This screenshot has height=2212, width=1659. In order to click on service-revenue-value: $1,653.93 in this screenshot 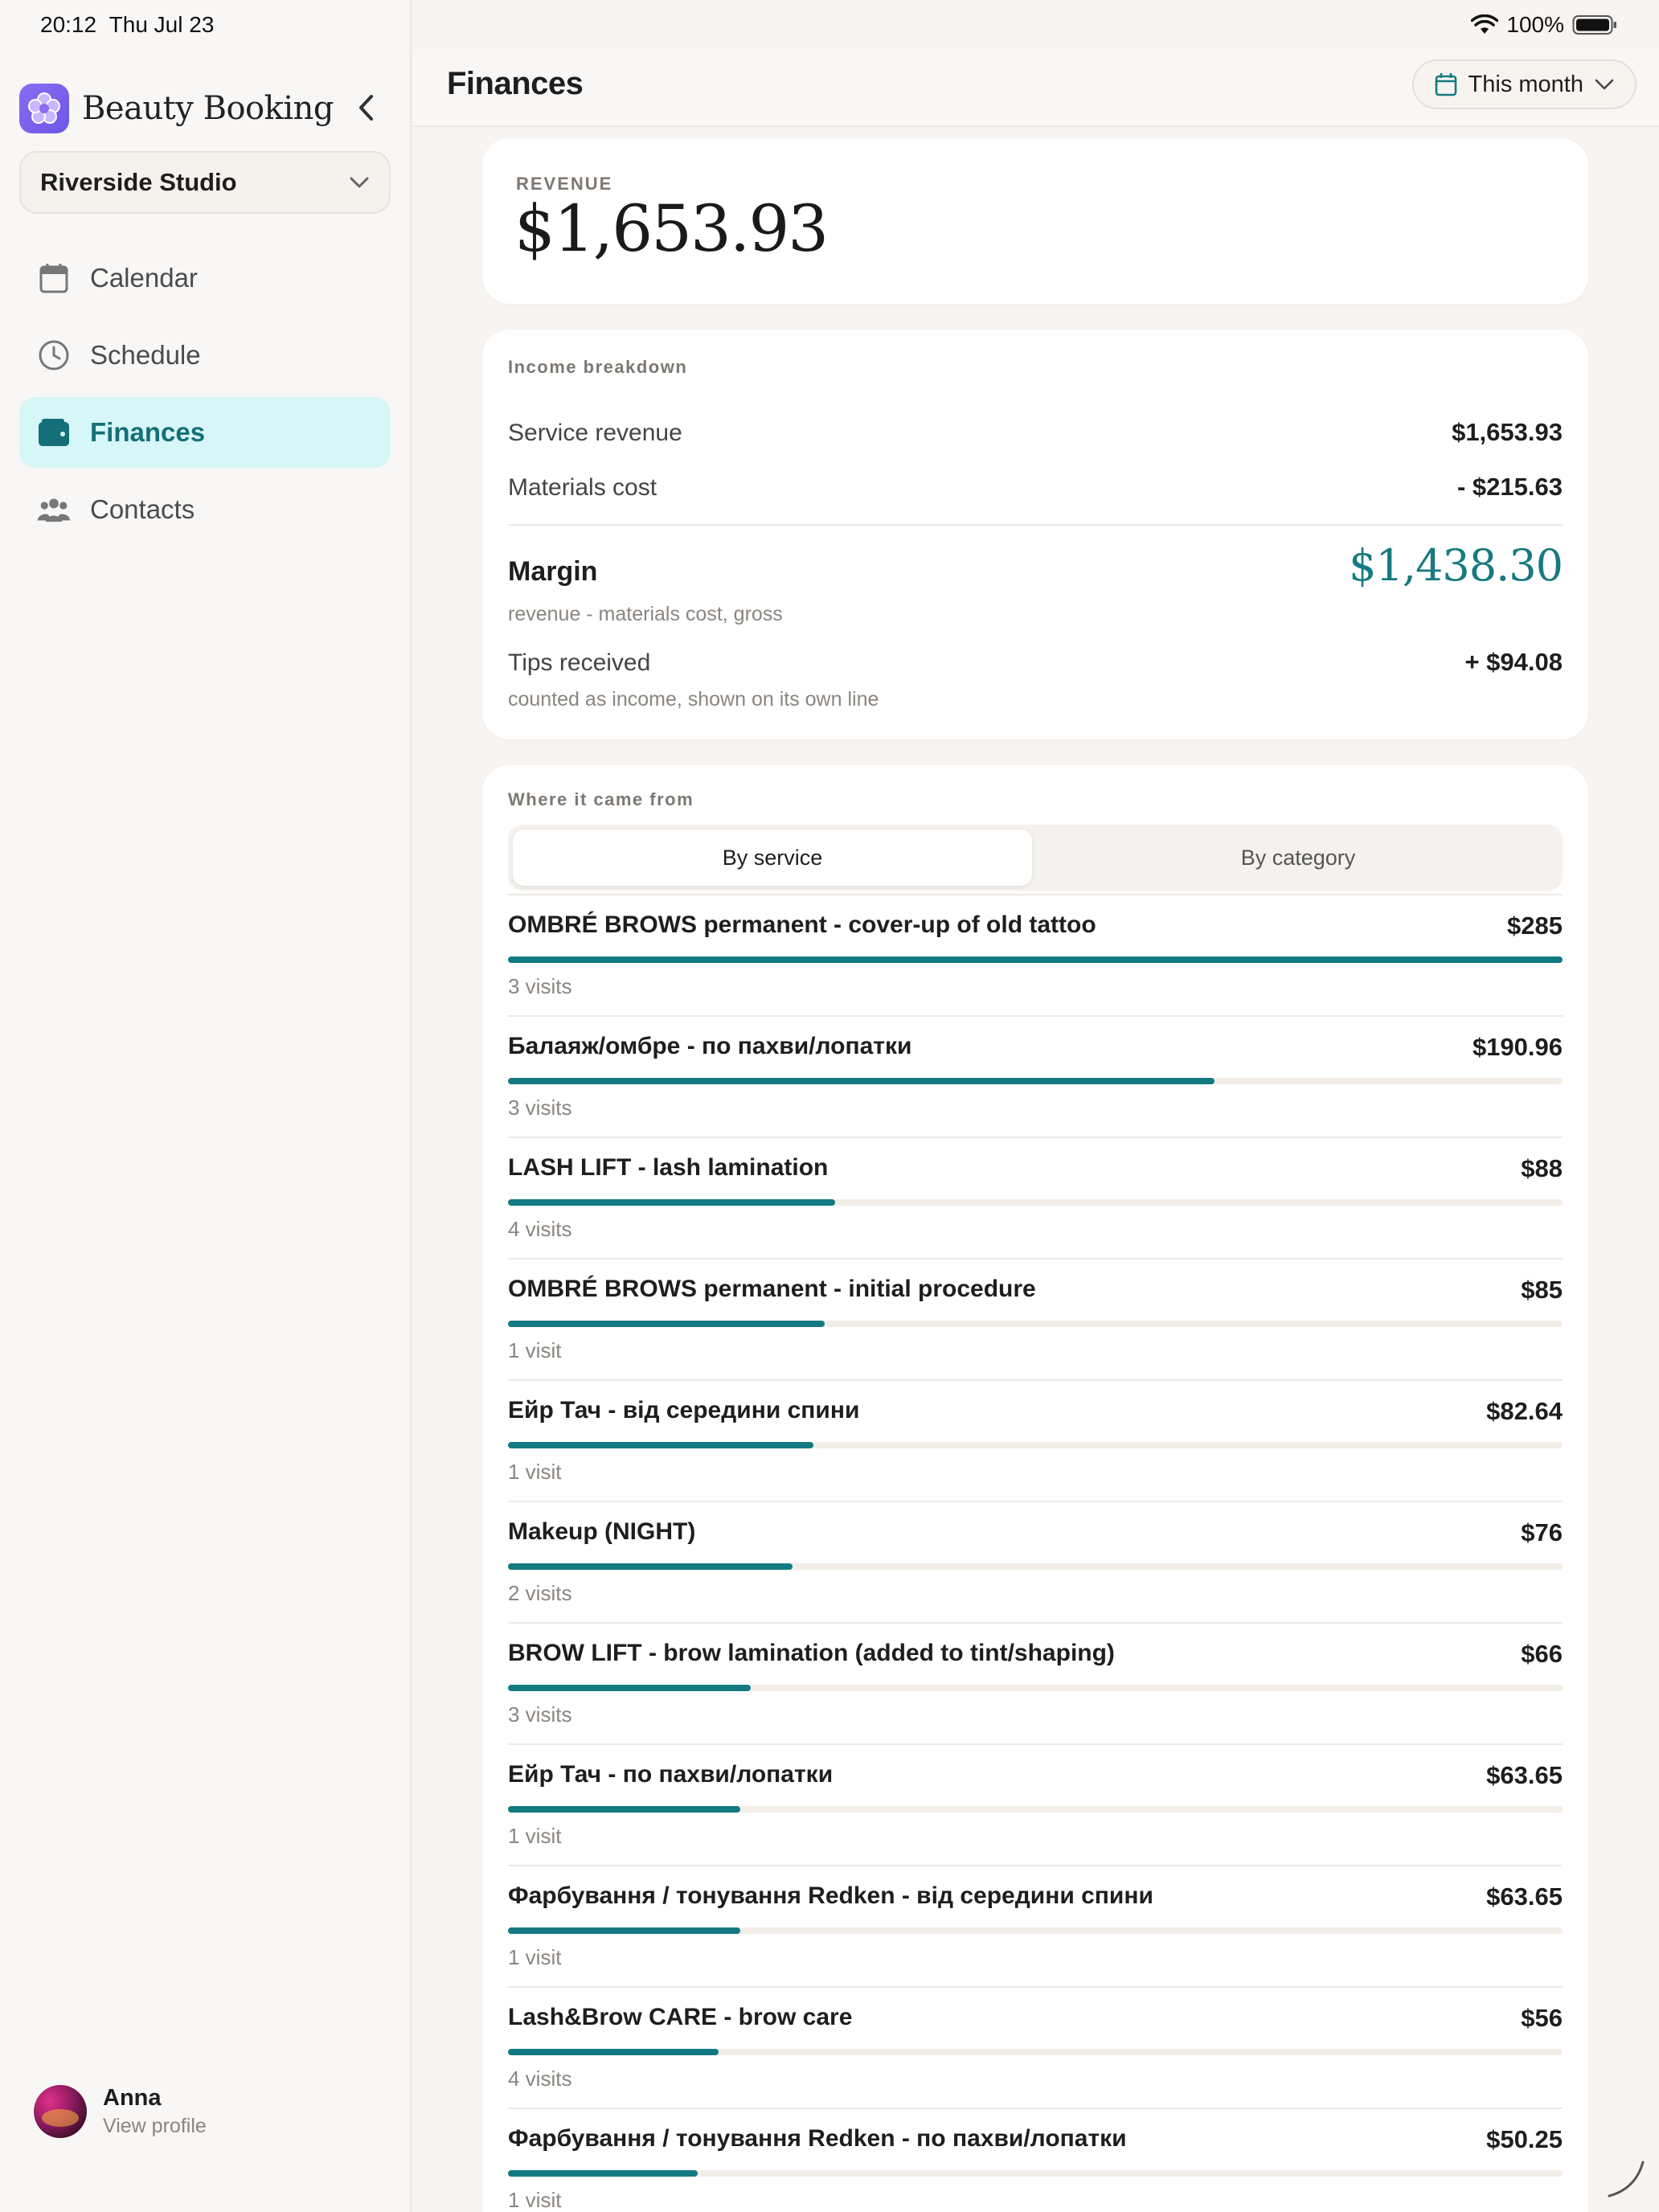, I will do `click(1507, 432)`.